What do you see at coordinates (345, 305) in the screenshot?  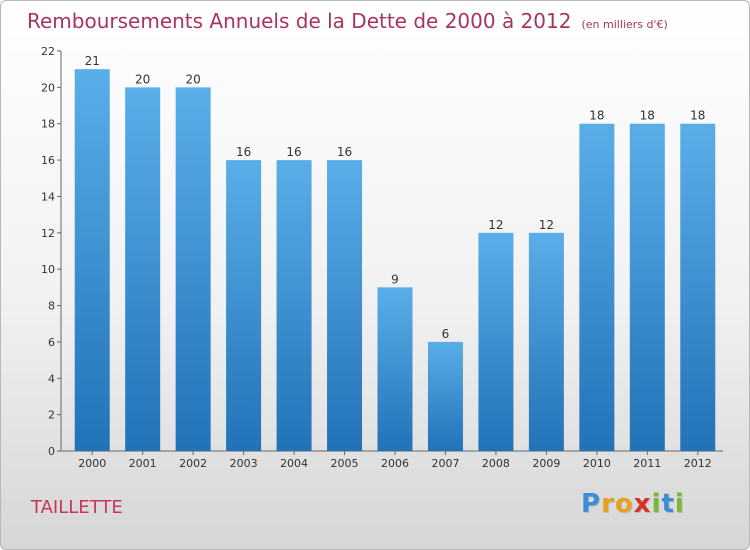 I see `bar-2005` at bounding box center [345, 305].